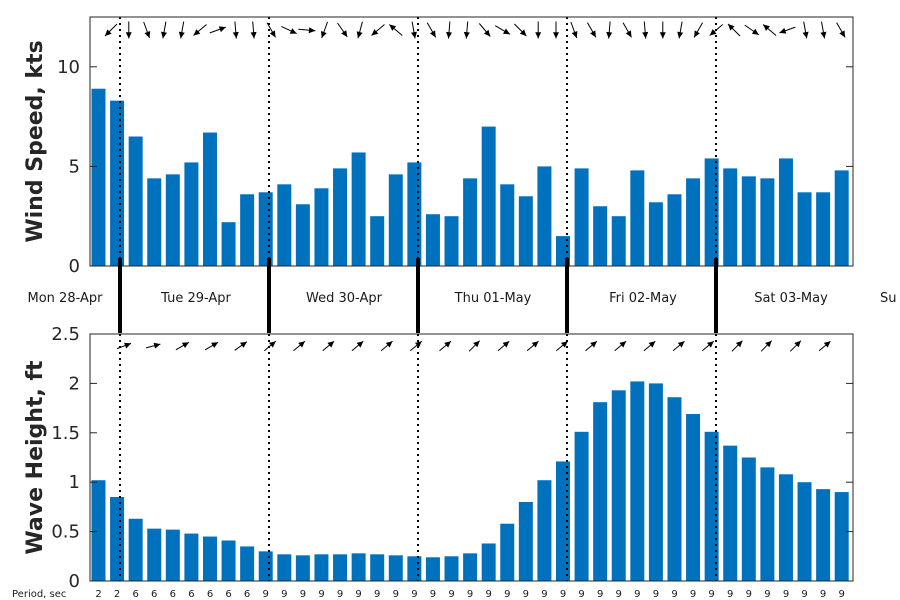 This screenshot has height=600, width=900. Describe the element at coordinates (74, 581) in the screenshot. I see `y-tick-label: 0` at that location.